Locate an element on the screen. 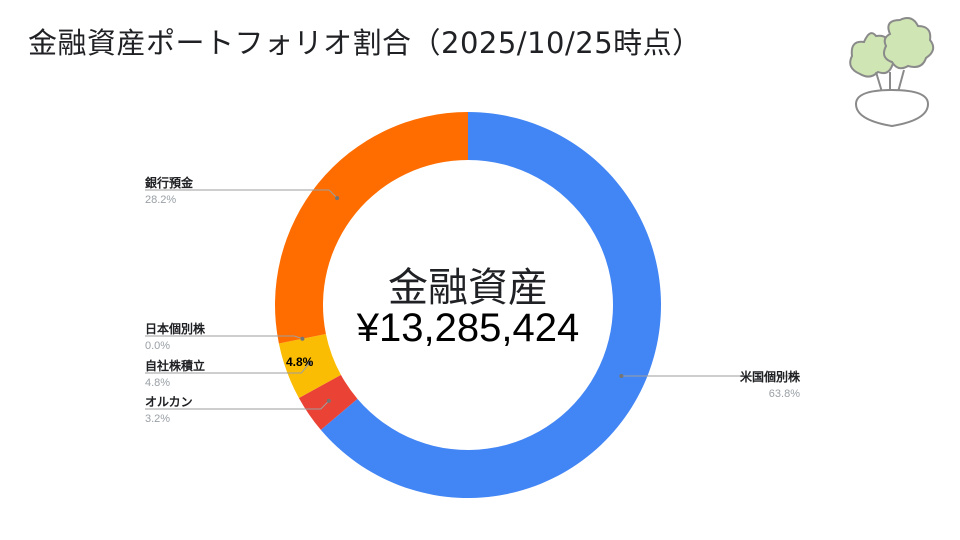 Image resolution: width=960 pixels, height=540 pixels. slice-percent: 0.0% is located at coordinates (158, 346).